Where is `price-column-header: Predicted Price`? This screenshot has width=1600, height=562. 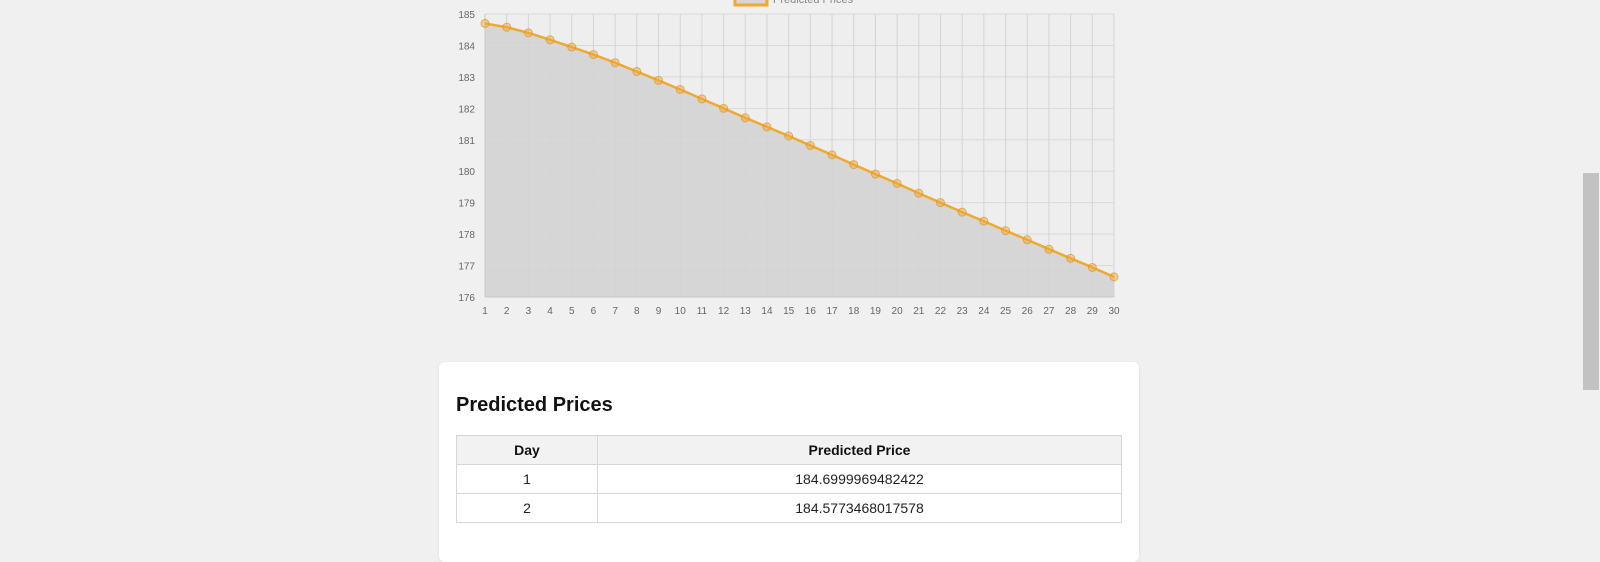
price-column-header: Predicted Price is located at coordinates (859, 450).